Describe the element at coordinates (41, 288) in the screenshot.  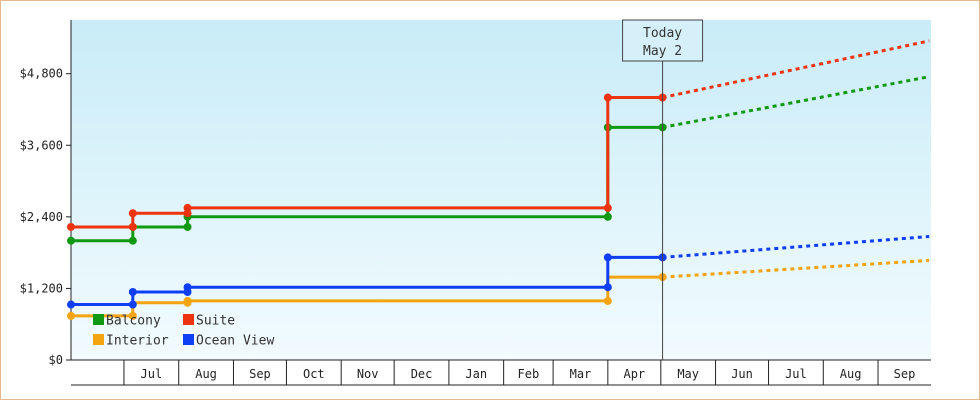
I see `y-tick-label: $1,200` at that location.